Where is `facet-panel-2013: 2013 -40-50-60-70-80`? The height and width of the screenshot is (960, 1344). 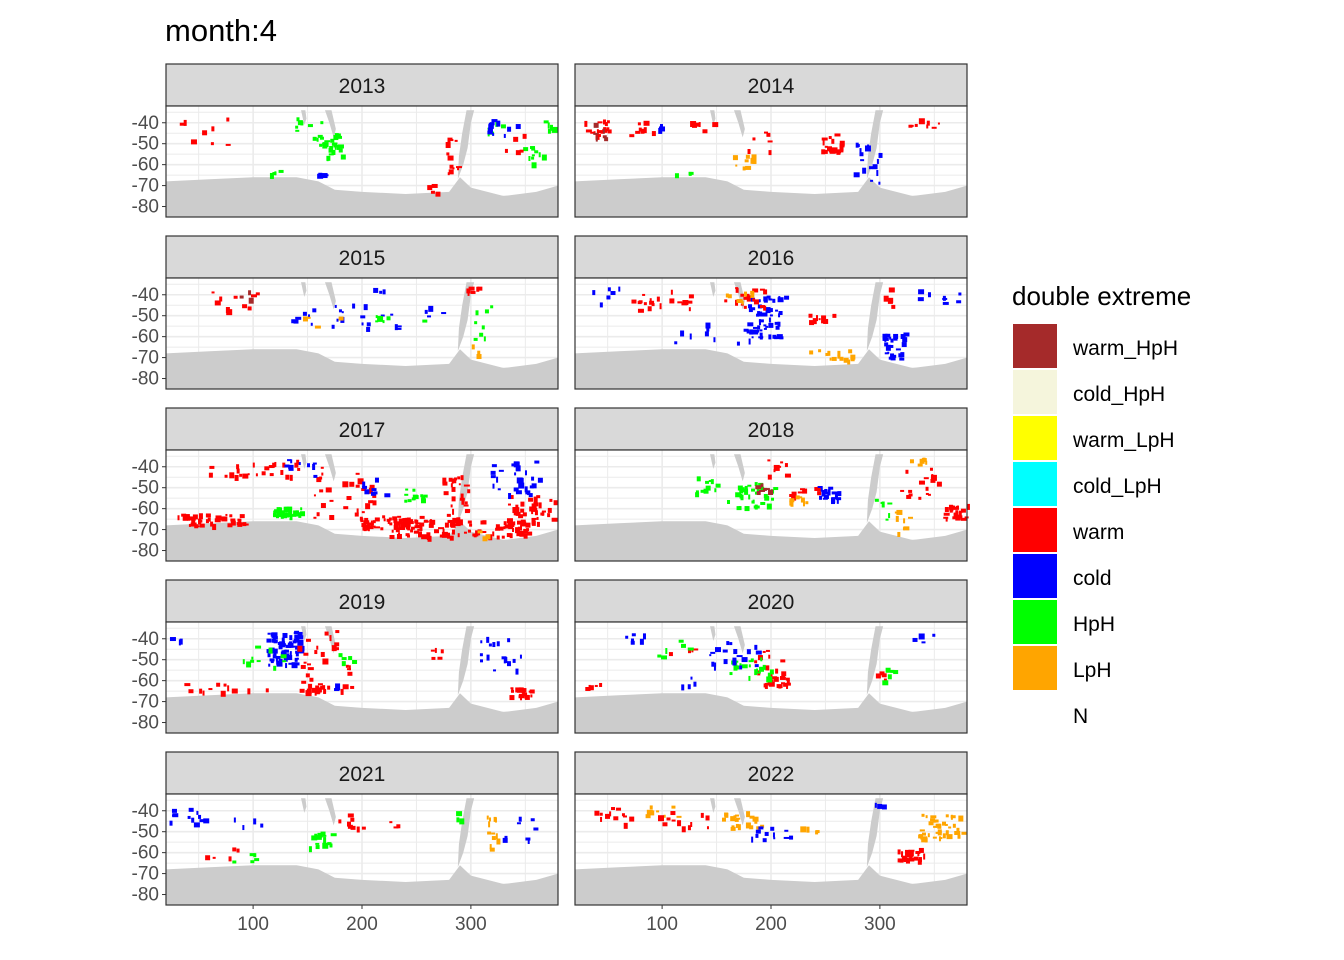
facet-panel-2013: 2013 -40-50-60-70-80 is located at coordinates (345, 140).